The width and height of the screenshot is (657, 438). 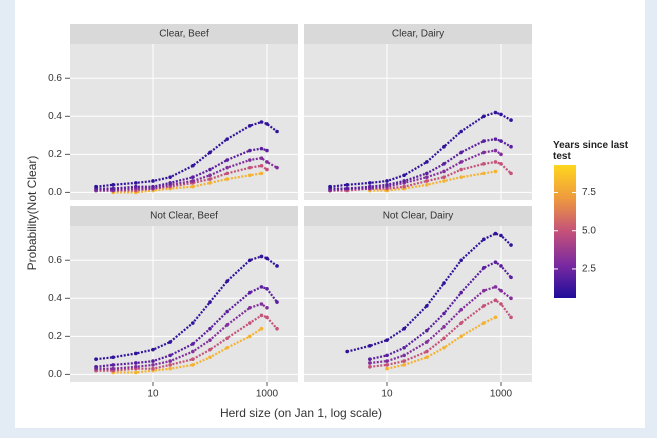 I want to click on strip-label: Clear, Dairy, so click(x=418, y=34).